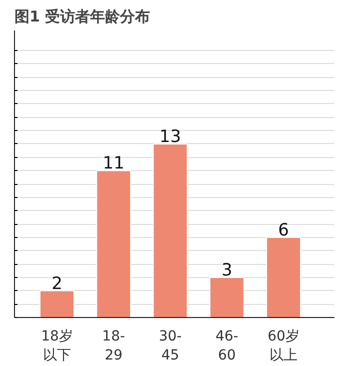 The width and height of the screenshot is (338, 366). I want to click on x-tick-label: 46- 60, so click(226, 346).